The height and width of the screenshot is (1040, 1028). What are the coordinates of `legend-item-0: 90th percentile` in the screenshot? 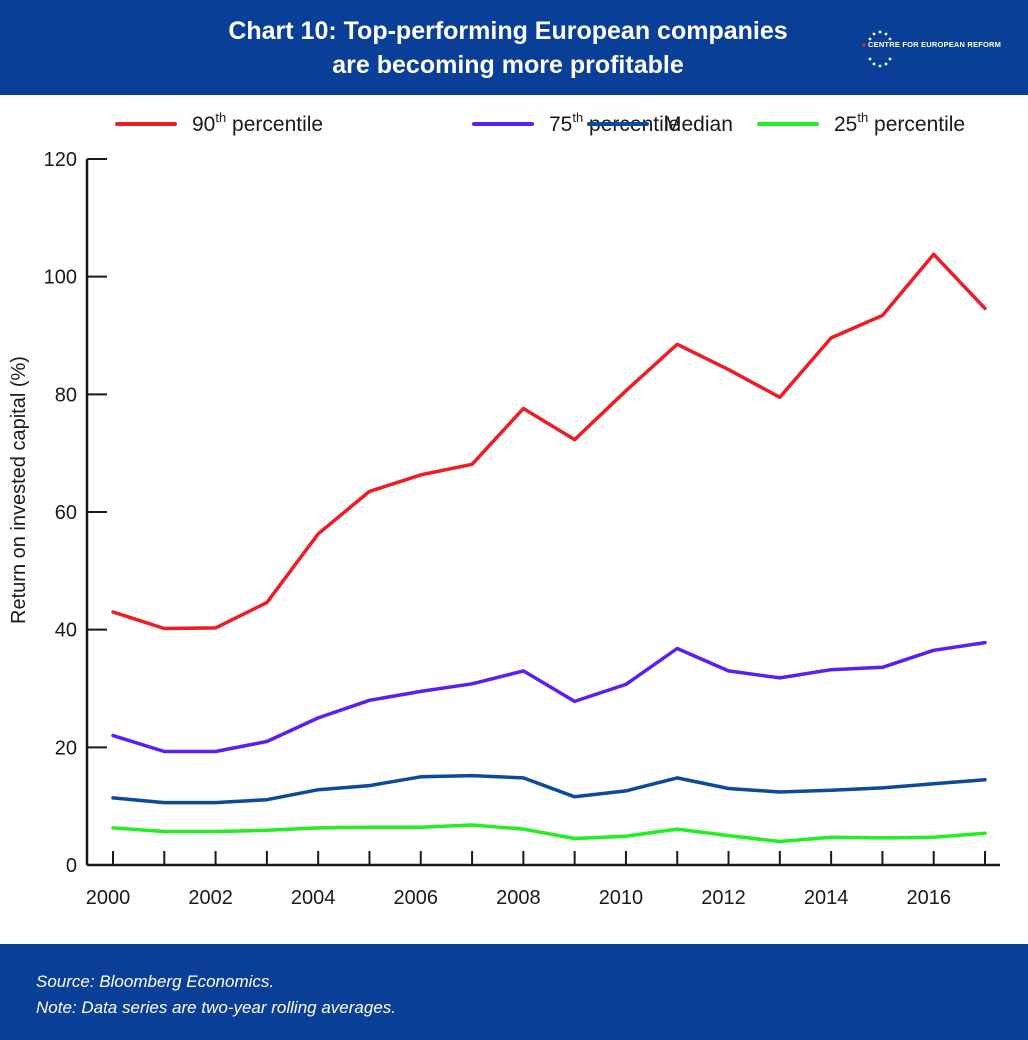 It's located at (219, 123).